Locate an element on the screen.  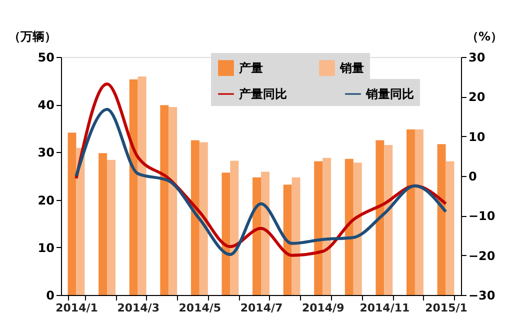
y2-tick-label: −20 is located at coordinates (482, 255).